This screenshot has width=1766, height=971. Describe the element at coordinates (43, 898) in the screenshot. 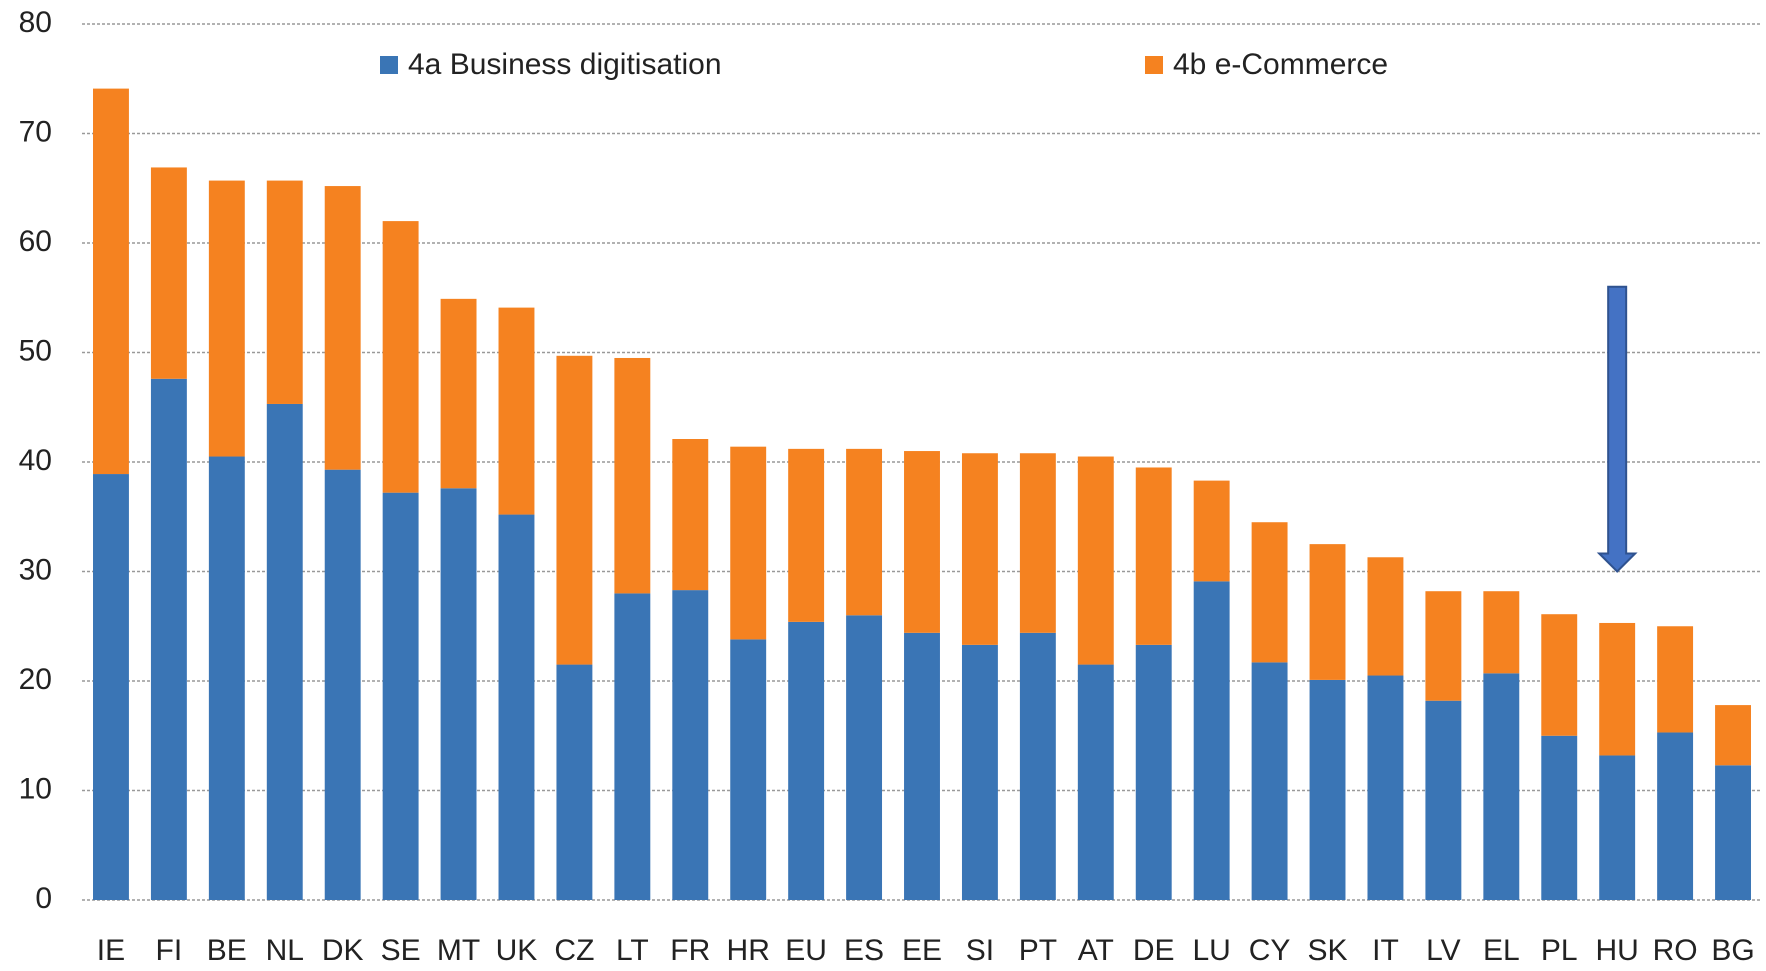

I see `y-tick-label: 0` at that location.